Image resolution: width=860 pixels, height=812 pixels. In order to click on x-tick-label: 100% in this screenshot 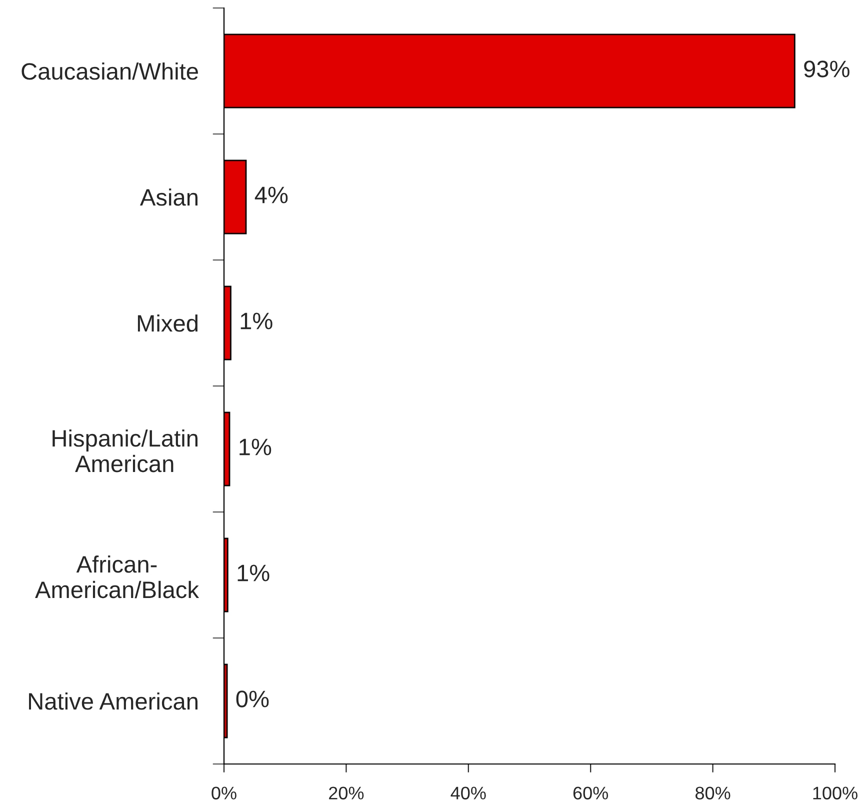, I will do `click(835, 793)`.